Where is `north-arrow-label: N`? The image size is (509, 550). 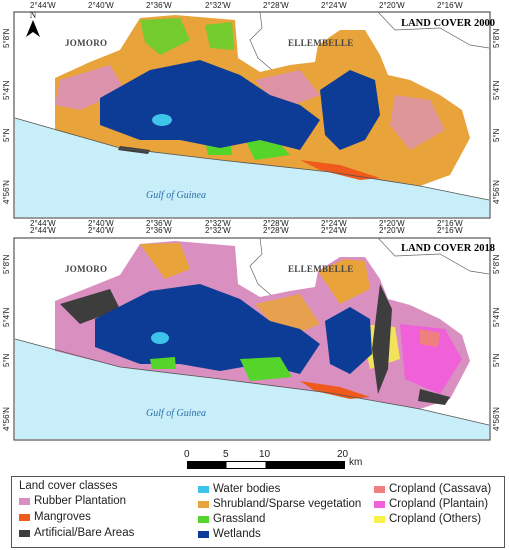 north-arrow-label: N is located at coordinates (33, 15).